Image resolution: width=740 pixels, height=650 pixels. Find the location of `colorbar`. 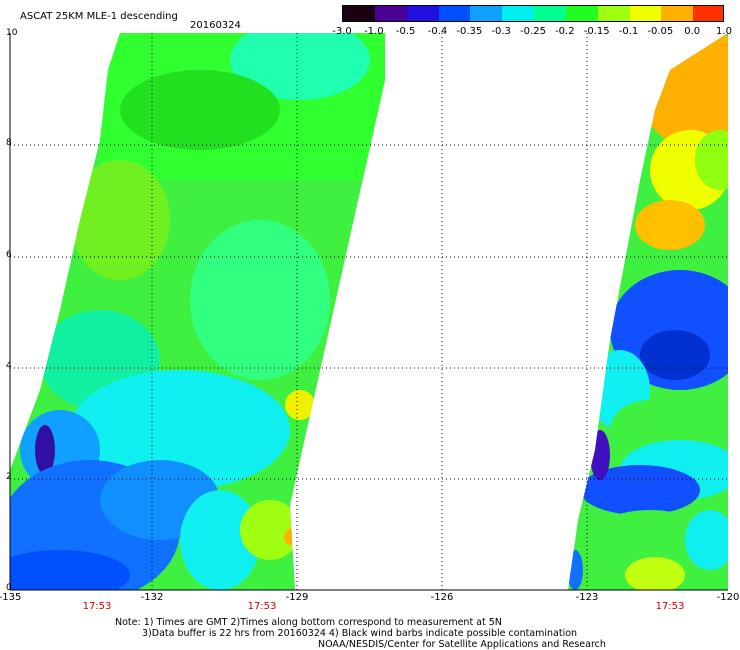

colorbar is located at coordinates (533, 13).